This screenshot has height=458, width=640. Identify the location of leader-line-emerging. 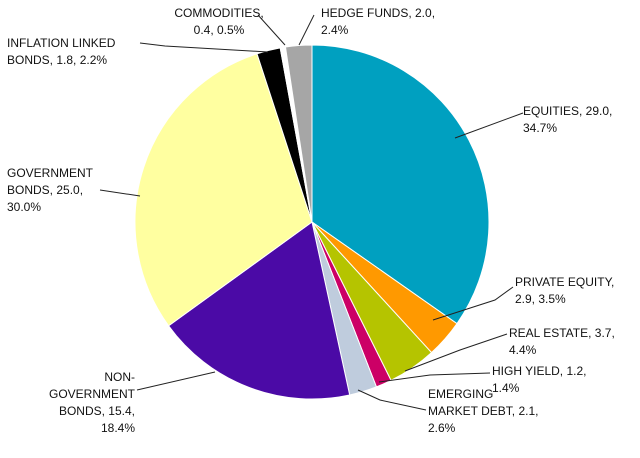
(392, 400).